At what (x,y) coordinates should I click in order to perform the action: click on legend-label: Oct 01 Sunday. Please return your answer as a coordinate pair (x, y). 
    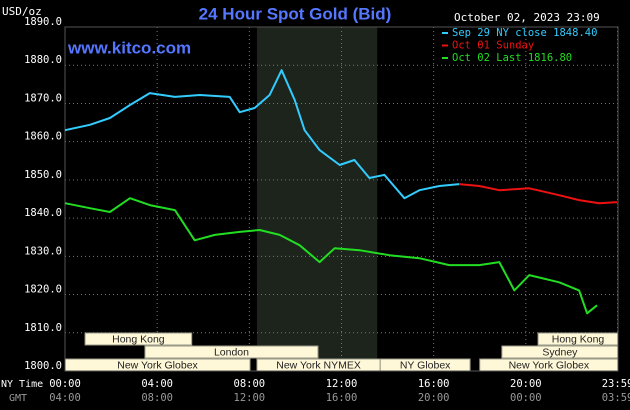
    Looking at the image, I should click on (493, 46).